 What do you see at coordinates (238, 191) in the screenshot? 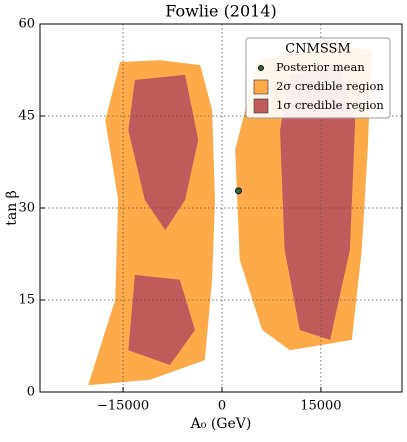
I see `posterior-mean` at bounding box center [238, 191].